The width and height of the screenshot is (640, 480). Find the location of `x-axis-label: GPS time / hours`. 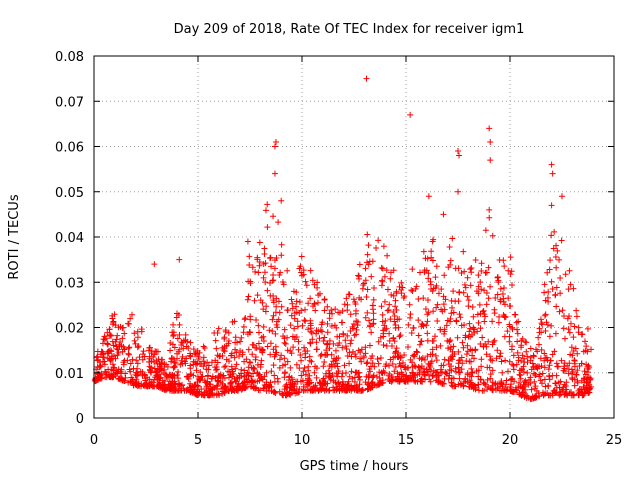

x-axis-label: GPS time / hours is located at coordinates (354, 466).